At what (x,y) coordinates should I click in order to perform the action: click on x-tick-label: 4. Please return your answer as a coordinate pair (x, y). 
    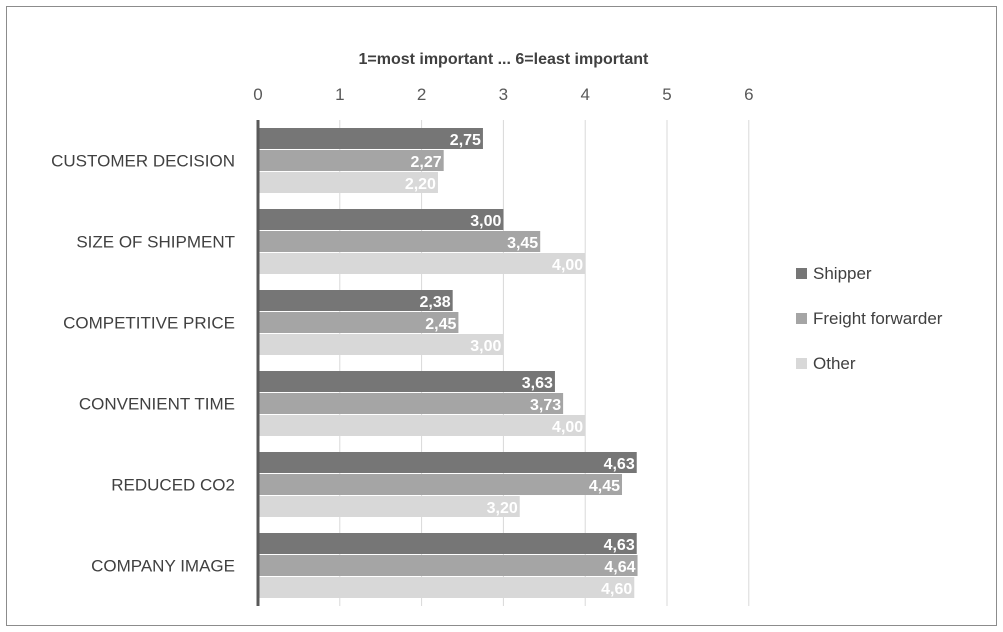
    Looking at the image, I should click on (584, 94).